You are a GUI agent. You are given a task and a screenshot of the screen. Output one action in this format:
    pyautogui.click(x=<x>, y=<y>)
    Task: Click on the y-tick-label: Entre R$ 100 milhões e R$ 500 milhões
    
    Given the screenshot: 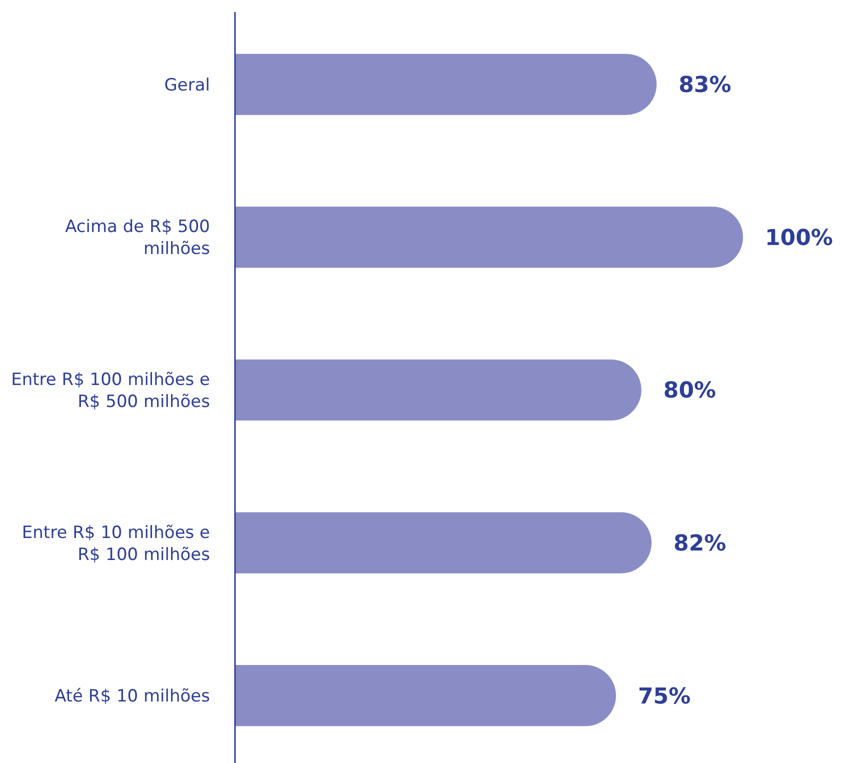 What is the action you would take?
    pyautogui.click(x=110, y=391)
    